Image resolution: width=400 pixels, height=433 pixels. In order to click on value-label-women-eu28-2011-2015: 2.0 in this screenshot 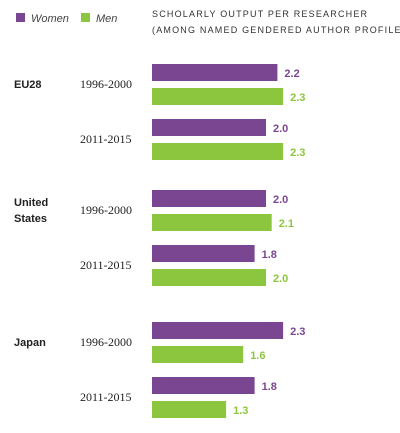, I will do `click(280, 129)`.